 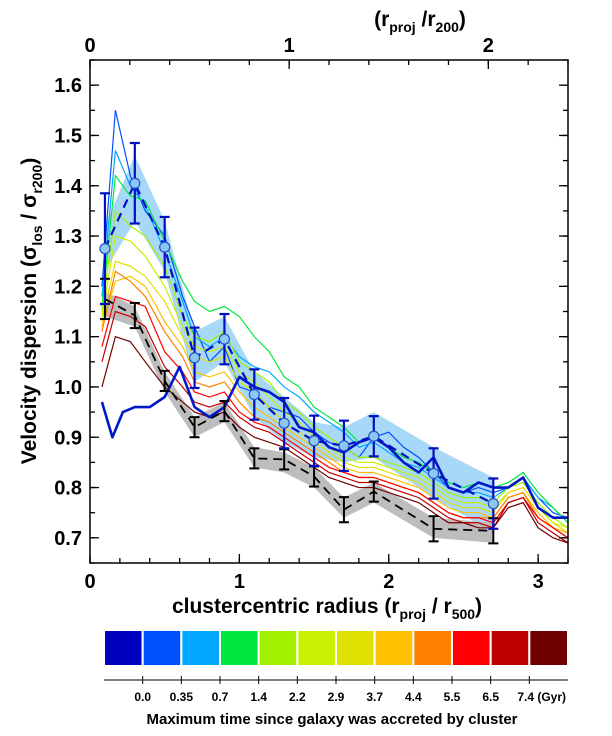 What do you see at coordinates (336, 697) in the screenshot?
I see `colorbar-tick-label: 2.9` at bounding box center [336, 697].